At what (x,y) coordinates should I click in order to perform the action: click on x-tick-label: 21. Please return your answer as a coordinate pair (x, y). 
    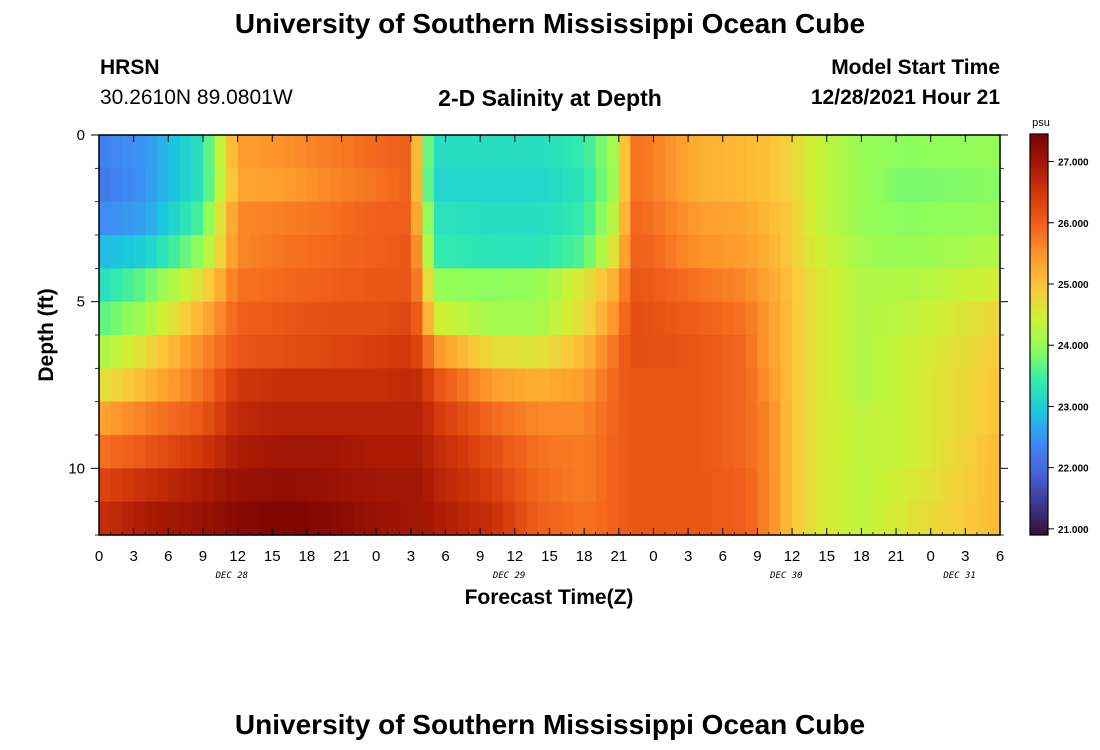
    Looking at the image, I should click on (896, 556).